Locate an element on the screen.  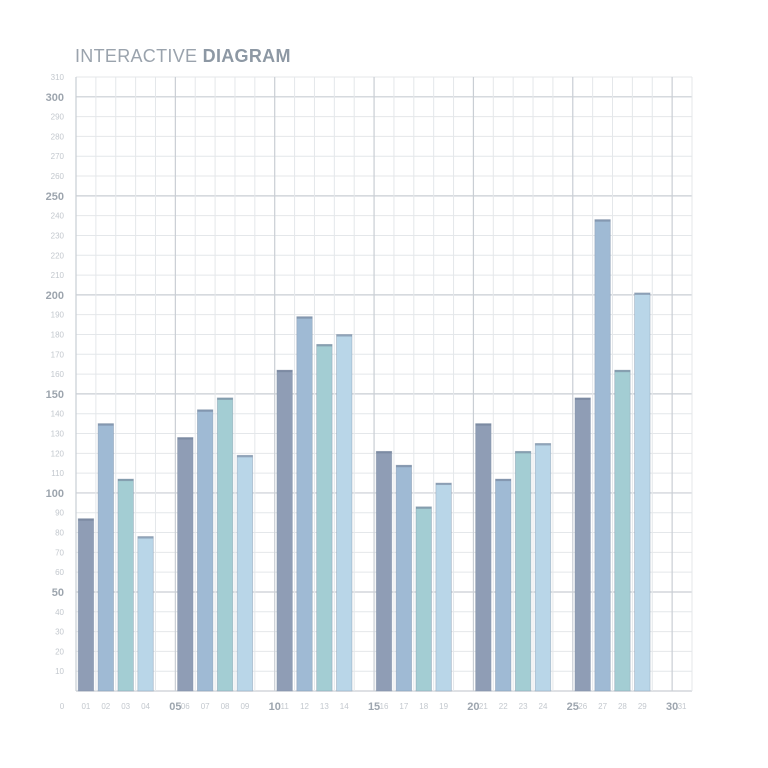
title-bold: DIAGRAM is located at coordinates (246, 56).